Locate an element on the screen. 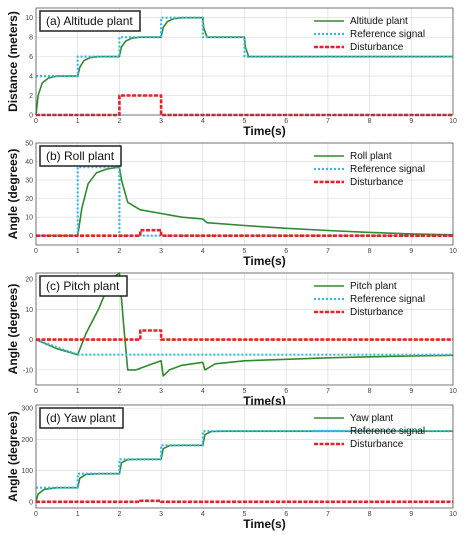 This screenshot has height=550, width=468. y-tick-label: 50 is located at coordinates (29, 144).